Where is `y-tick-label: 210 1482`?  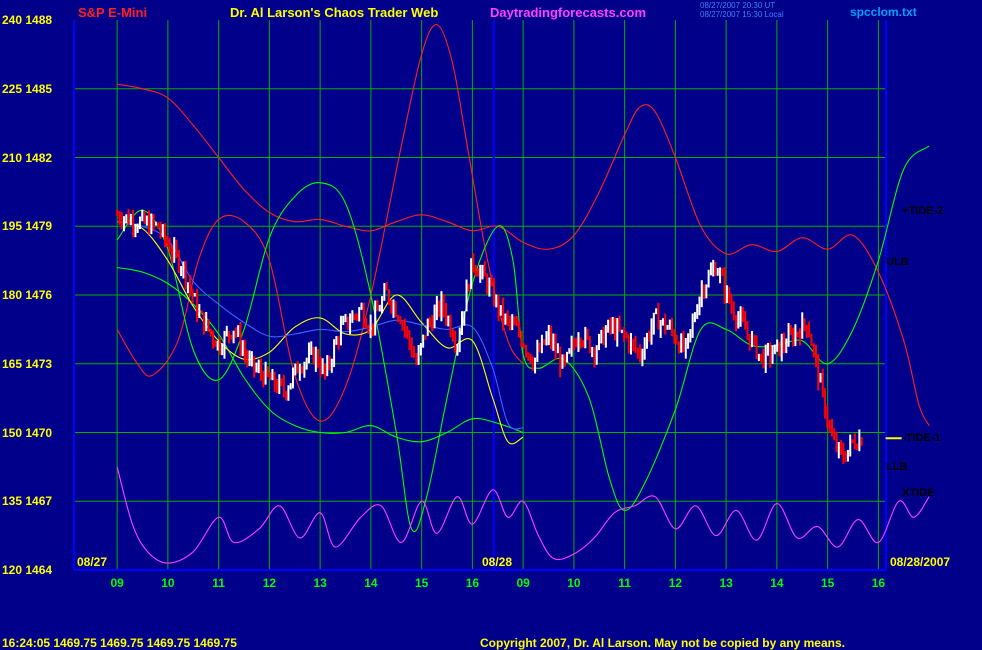
y-tick-label: 210 1482 is located at coordinates (27, 157).